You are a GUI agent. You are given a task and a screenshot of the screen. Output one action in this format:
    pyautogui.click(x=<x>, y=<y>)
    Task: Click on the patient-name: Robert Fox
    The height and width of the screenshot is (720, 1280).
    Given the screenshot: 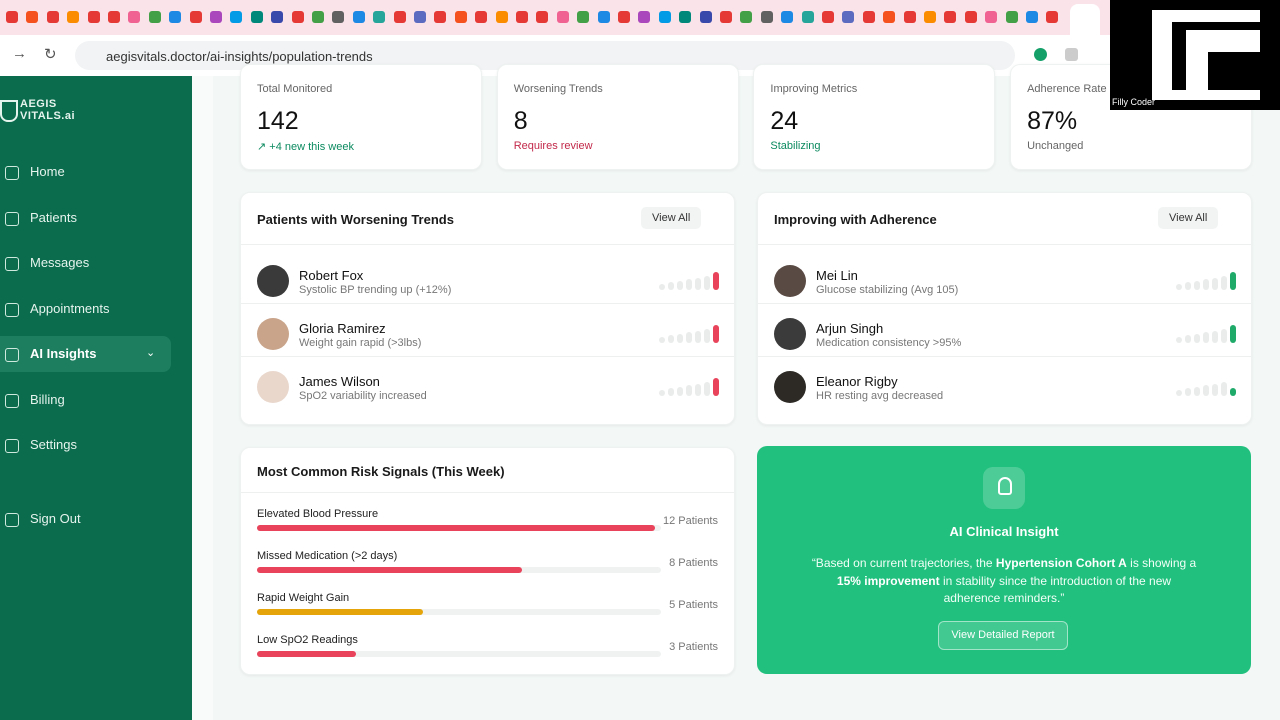 What is the action you would take?
    pyautogui.click(x=331, y=275)
    